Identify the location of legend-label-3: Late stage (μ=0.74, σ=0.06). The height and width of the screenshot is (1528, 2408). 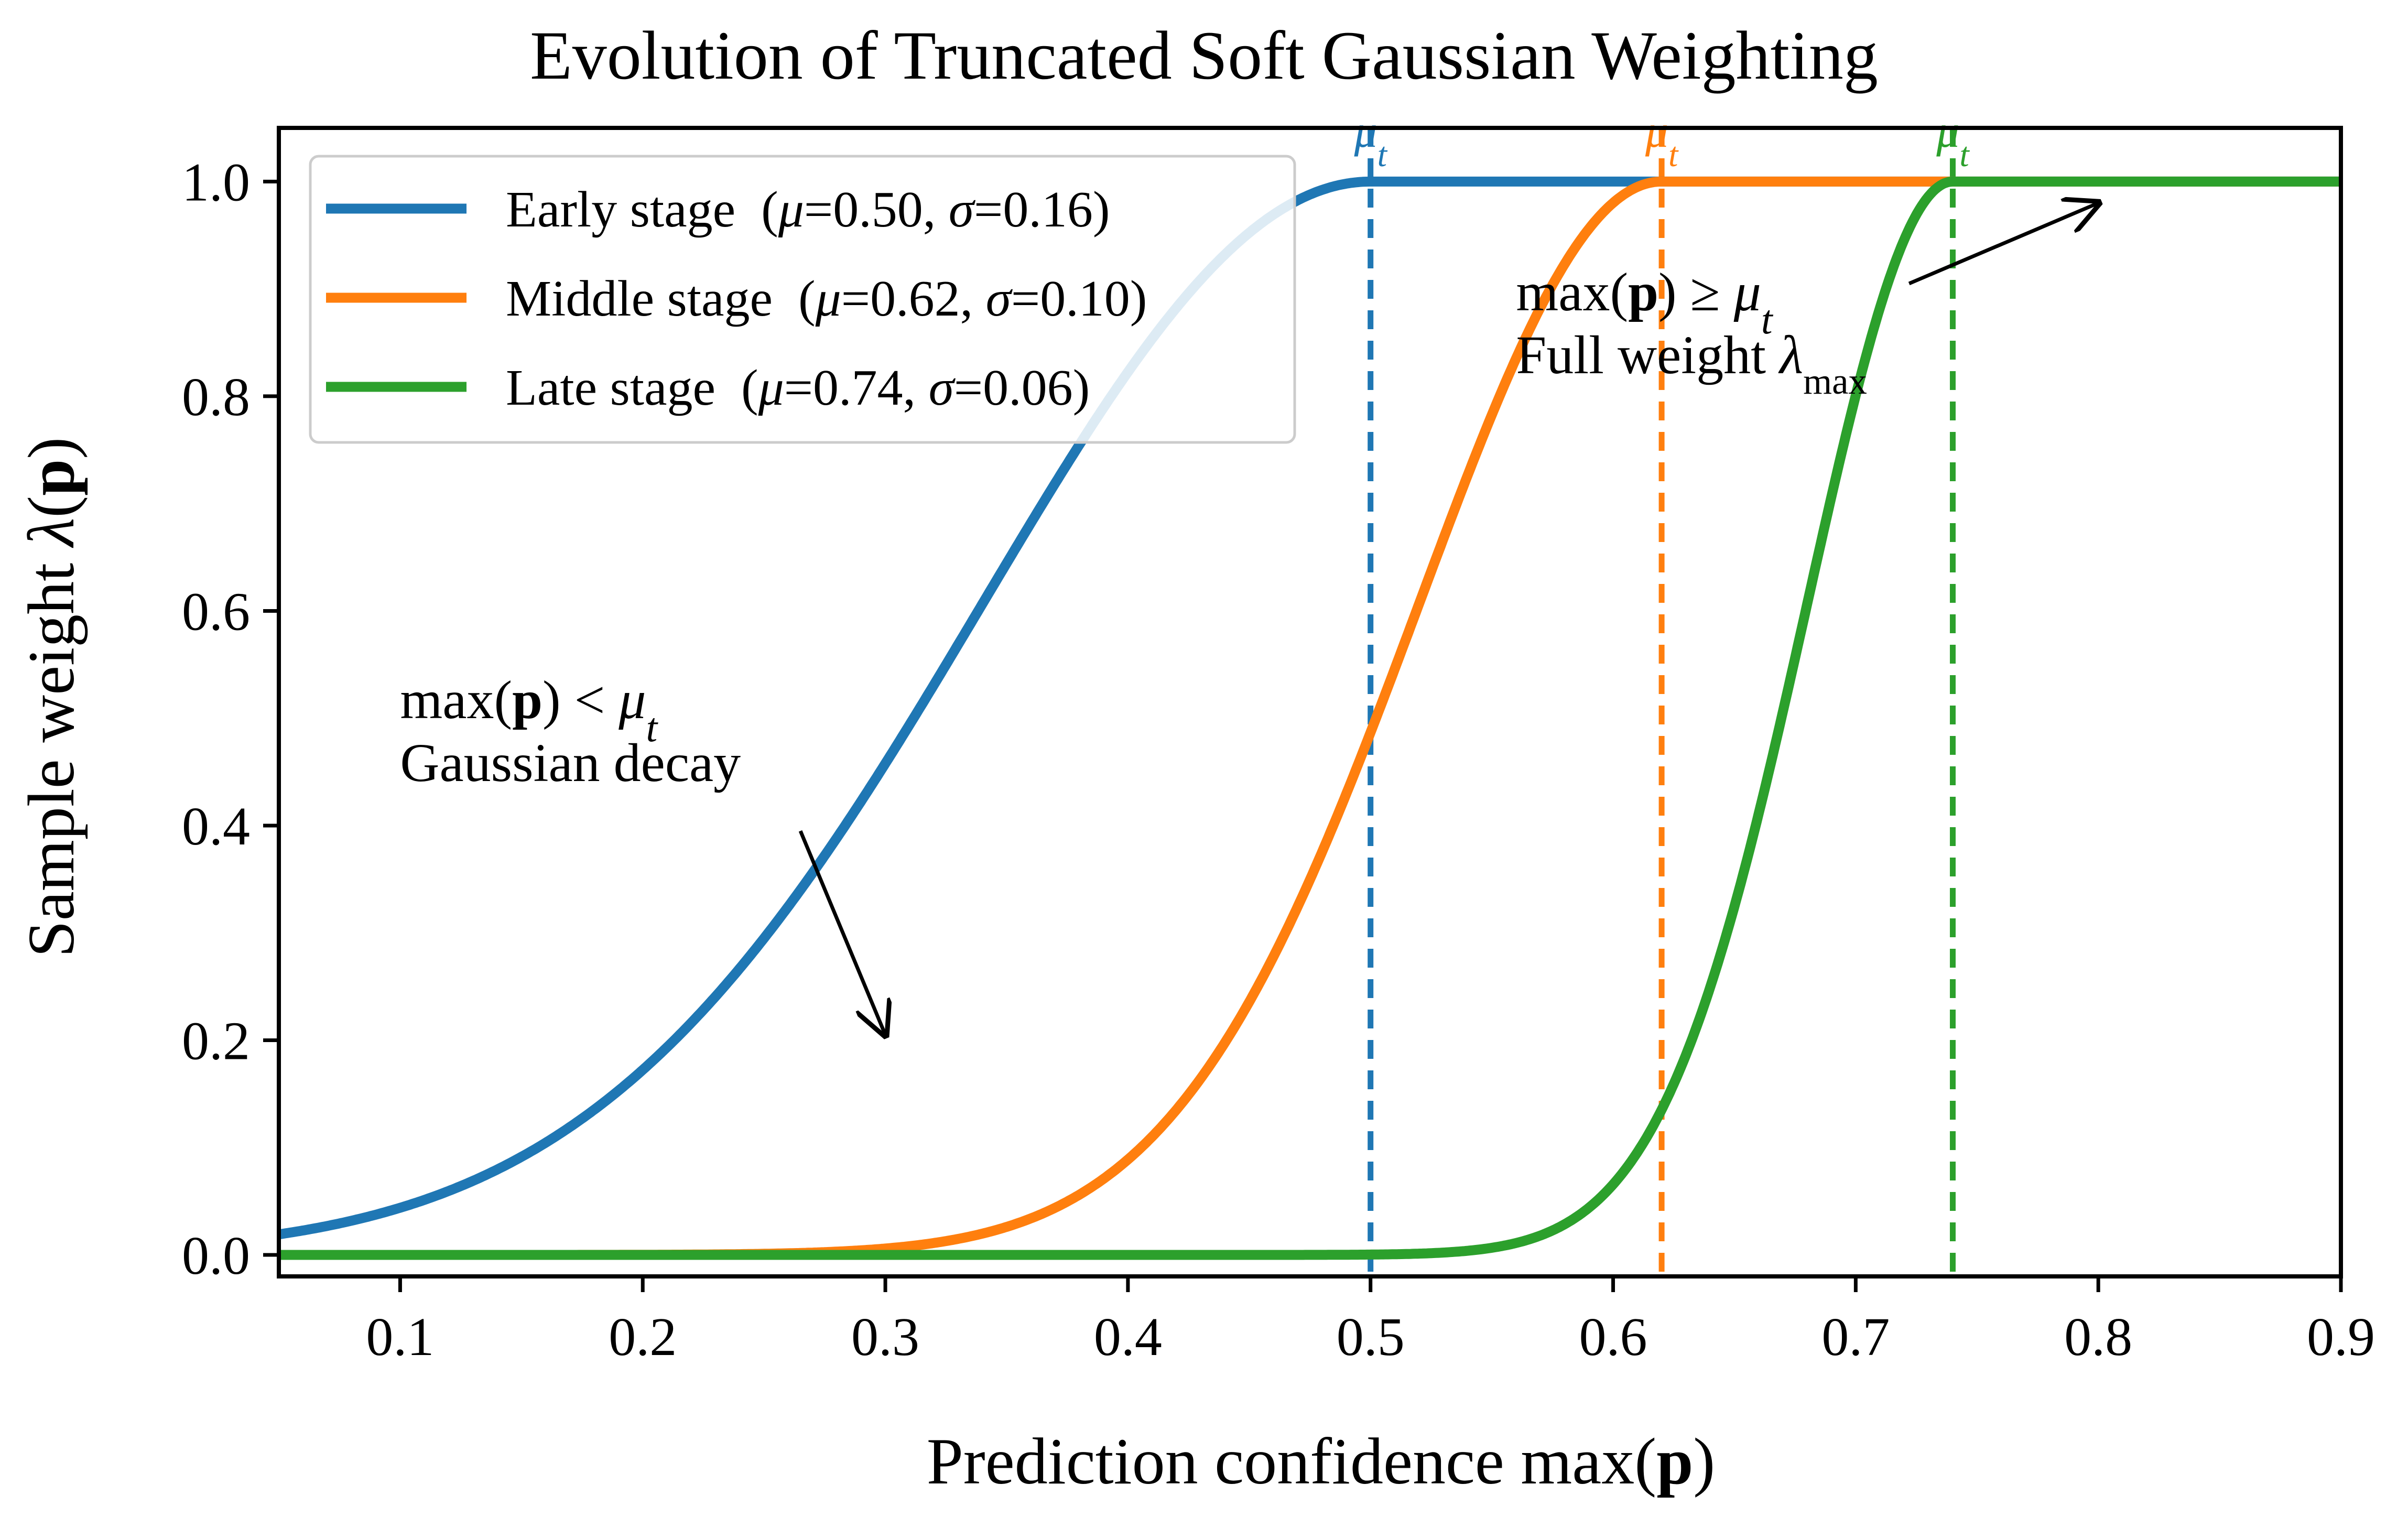
(798, 388).